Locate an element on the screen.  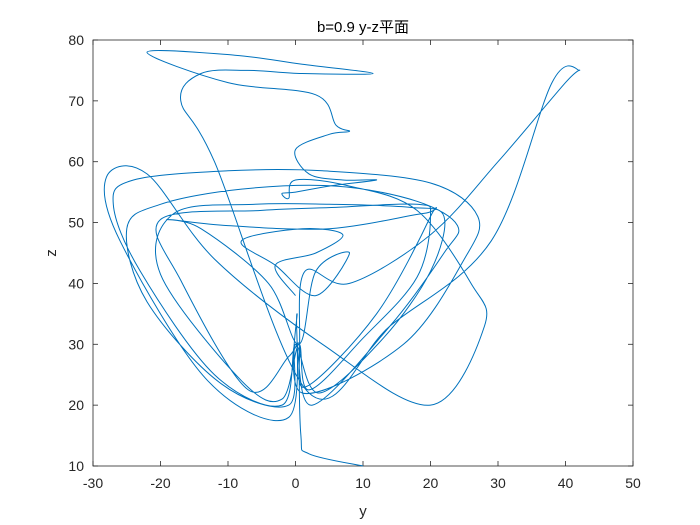
x-tick-label: -10 is located at coordinates (228, 483).